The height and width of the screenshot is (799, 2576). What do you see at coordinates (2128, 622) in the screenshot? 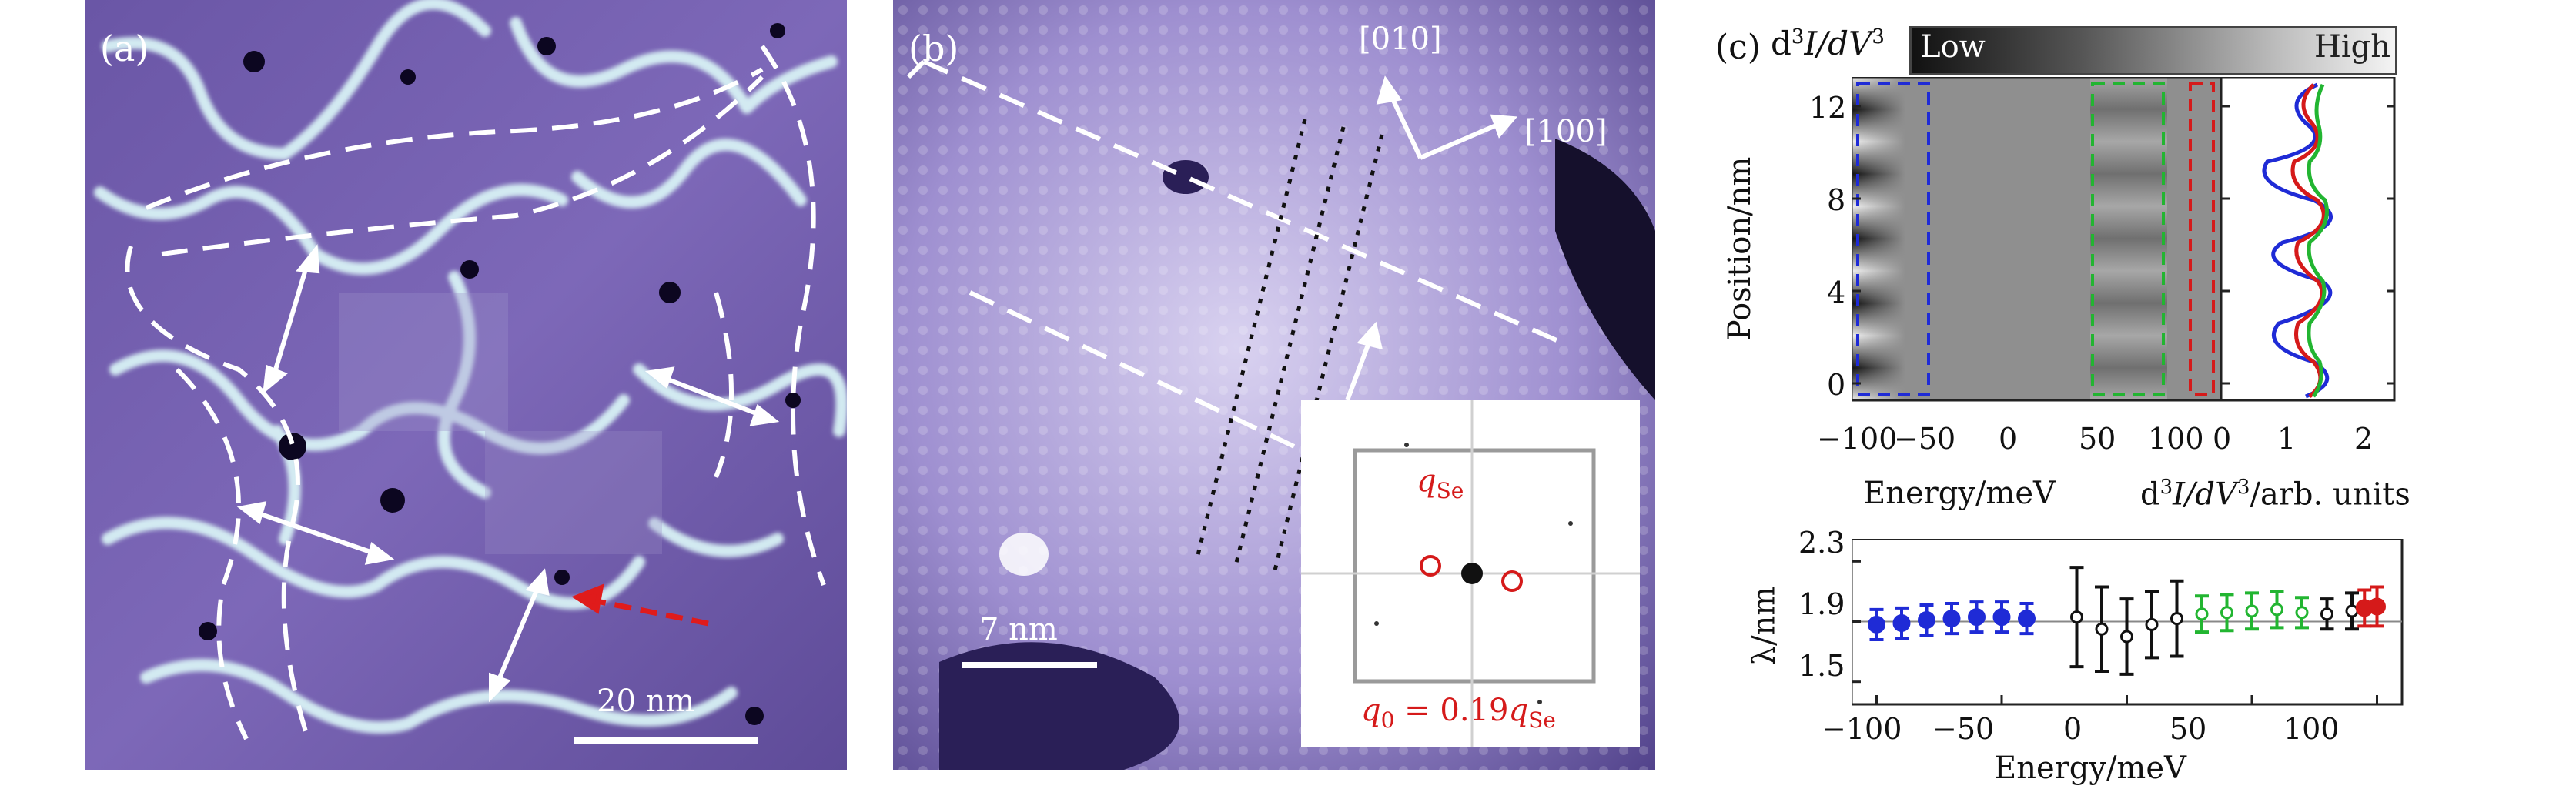
I see `lambda-vs-energy-chart` at bounding box center [2128, 622].